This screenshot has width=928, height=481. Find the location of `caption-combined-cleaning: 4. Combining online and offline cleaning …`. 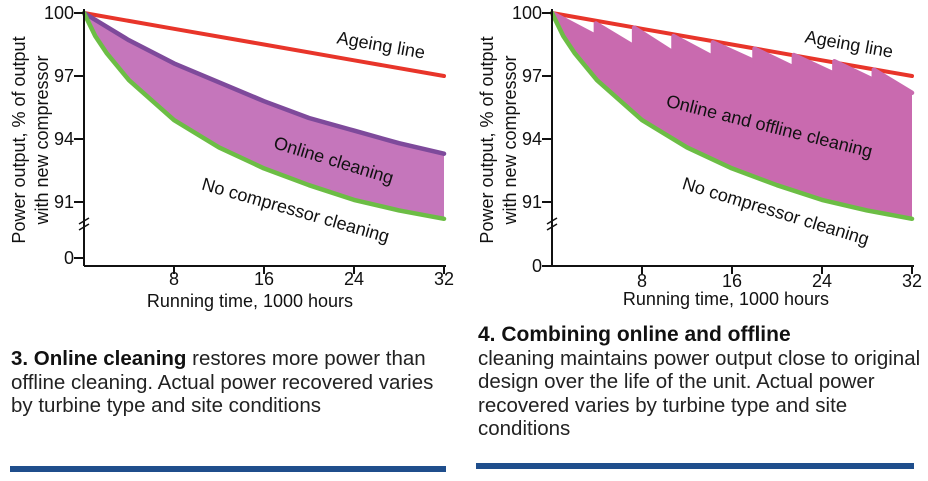

caption-combined-cleaning: 4. Combining online and offline cleaning … is located at coordinates (700, 382).